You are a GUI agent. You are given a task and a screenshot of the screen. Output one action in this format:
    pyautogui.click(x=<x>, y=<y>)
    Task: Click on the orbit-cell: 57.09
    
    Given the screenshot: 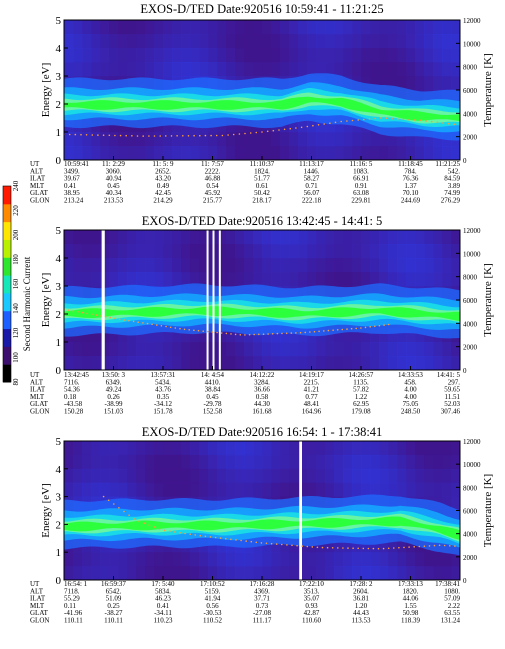 What is the action you would take?
    pyautogui.click(x=452, y=599)
    